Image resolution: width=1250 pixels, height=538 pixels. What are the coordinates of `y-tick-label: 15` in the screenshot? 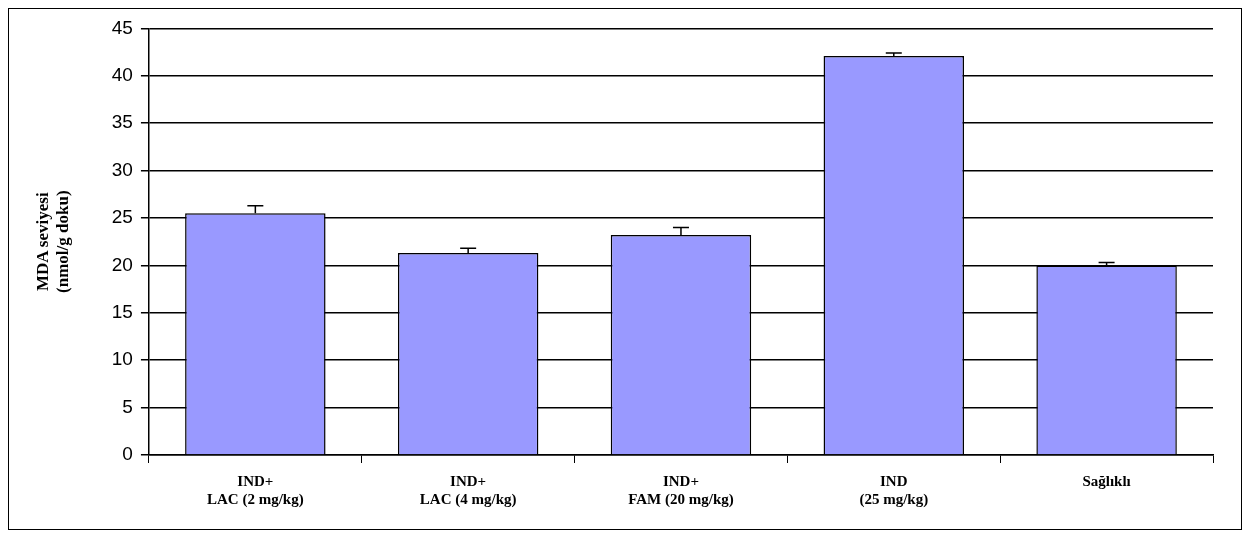 It's located at (122, 312).